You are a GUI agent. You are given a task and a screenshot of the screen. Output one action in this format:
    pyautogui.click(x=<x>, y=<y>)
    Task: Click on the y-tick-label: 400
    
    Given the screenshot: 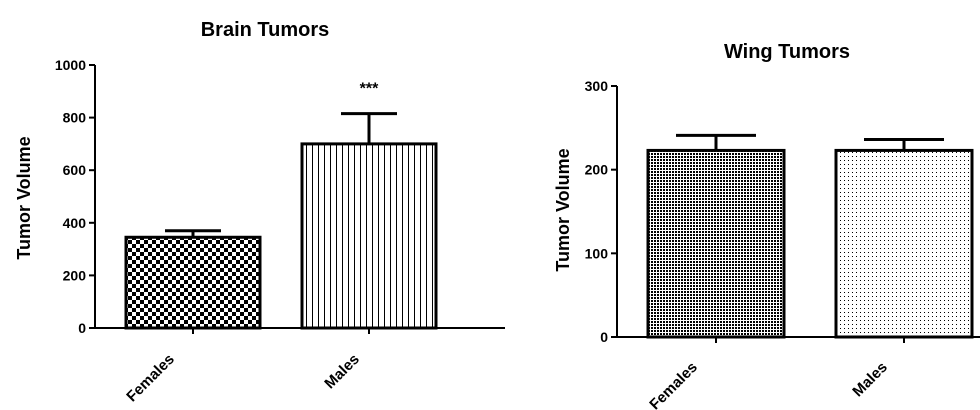 What is the action you would take?
    pyautogui.click(x=75, y=223)
    